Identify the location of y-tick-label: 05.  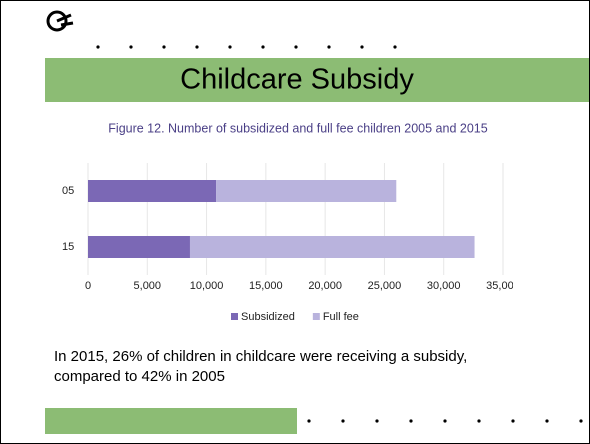
(68, 191).